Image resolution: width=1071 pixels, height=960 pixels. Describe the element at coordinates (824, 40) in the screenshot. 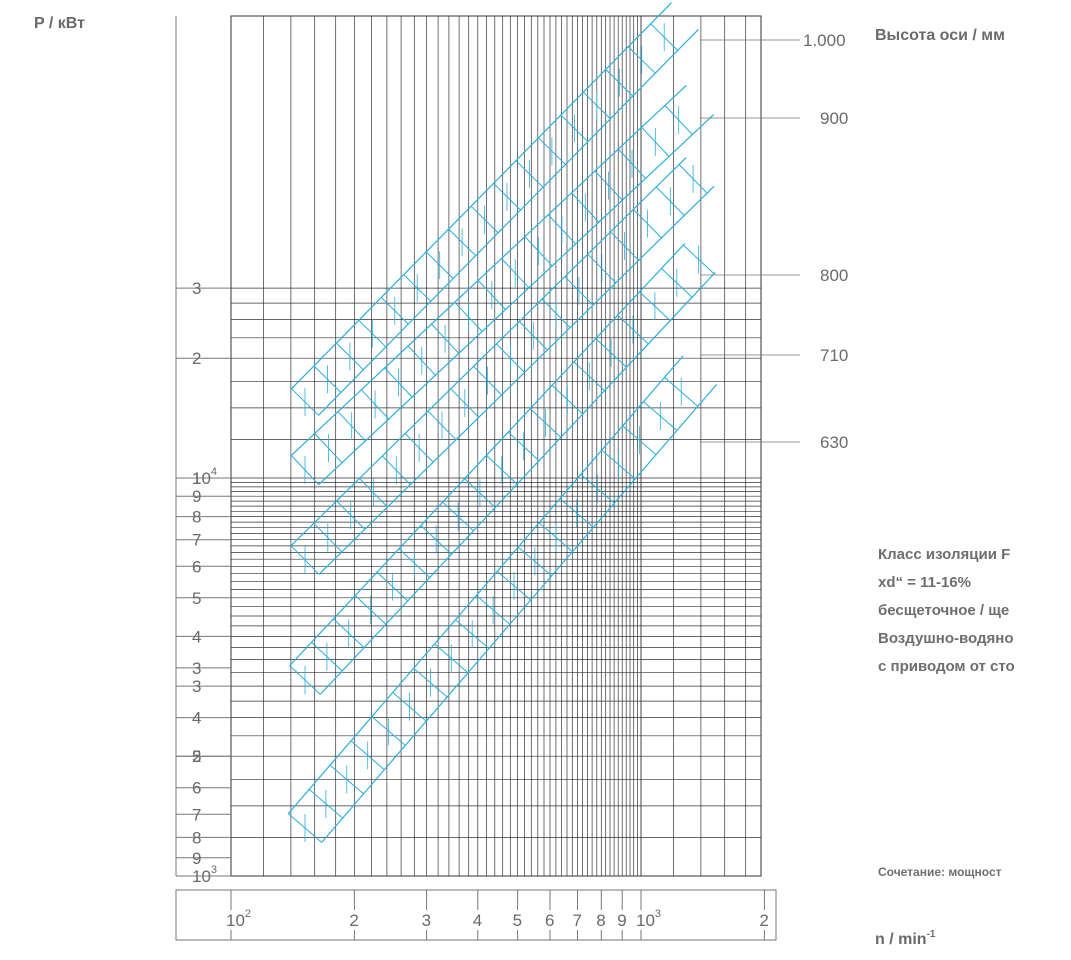

I see `axis-height-label-1.000: 1.000` at that location.